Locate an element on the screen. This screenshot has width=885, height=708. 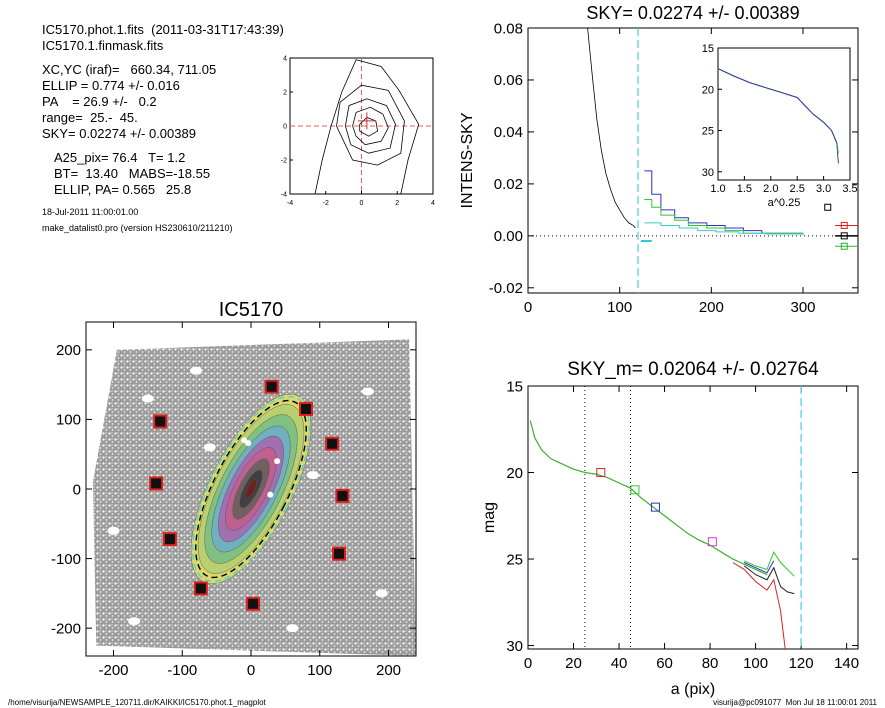
image-xtick-label: -100 is located at coordinates (182, 670).